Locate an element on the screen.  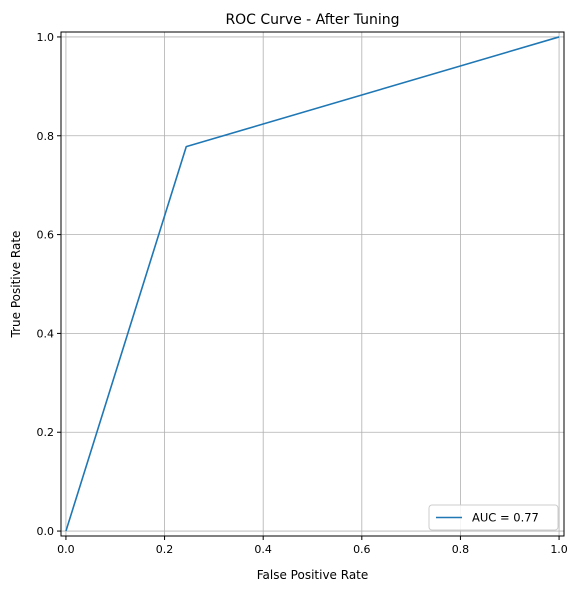
legend-label: AUC = 0.77 is located at coordinates (505, 518).